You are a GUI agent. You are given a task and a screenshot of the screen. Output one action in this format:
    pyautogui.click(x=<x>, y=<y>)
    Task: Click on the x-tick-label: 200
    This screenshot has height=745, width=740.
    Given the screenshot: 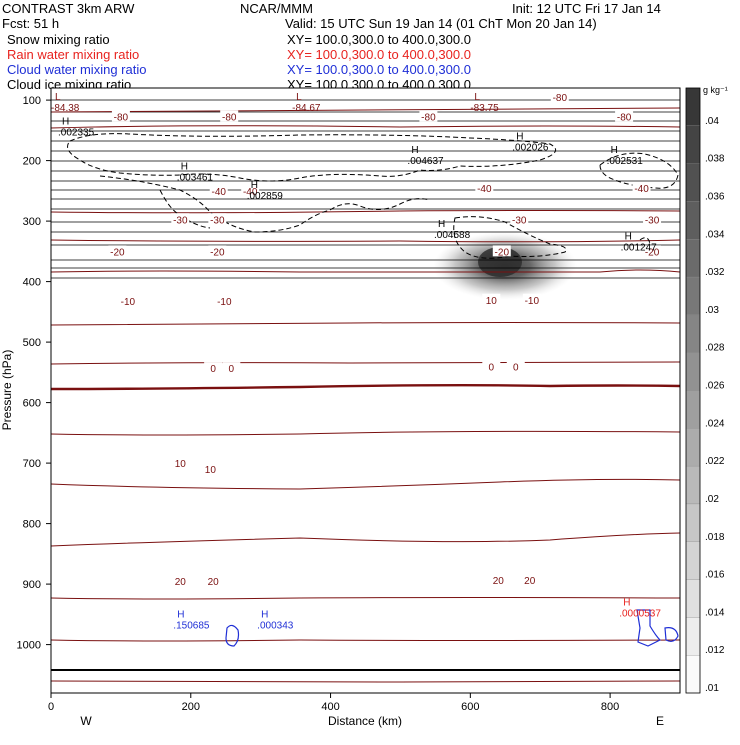 What is the action you would take?
    pyautogui.click(x=191, y=707)
    